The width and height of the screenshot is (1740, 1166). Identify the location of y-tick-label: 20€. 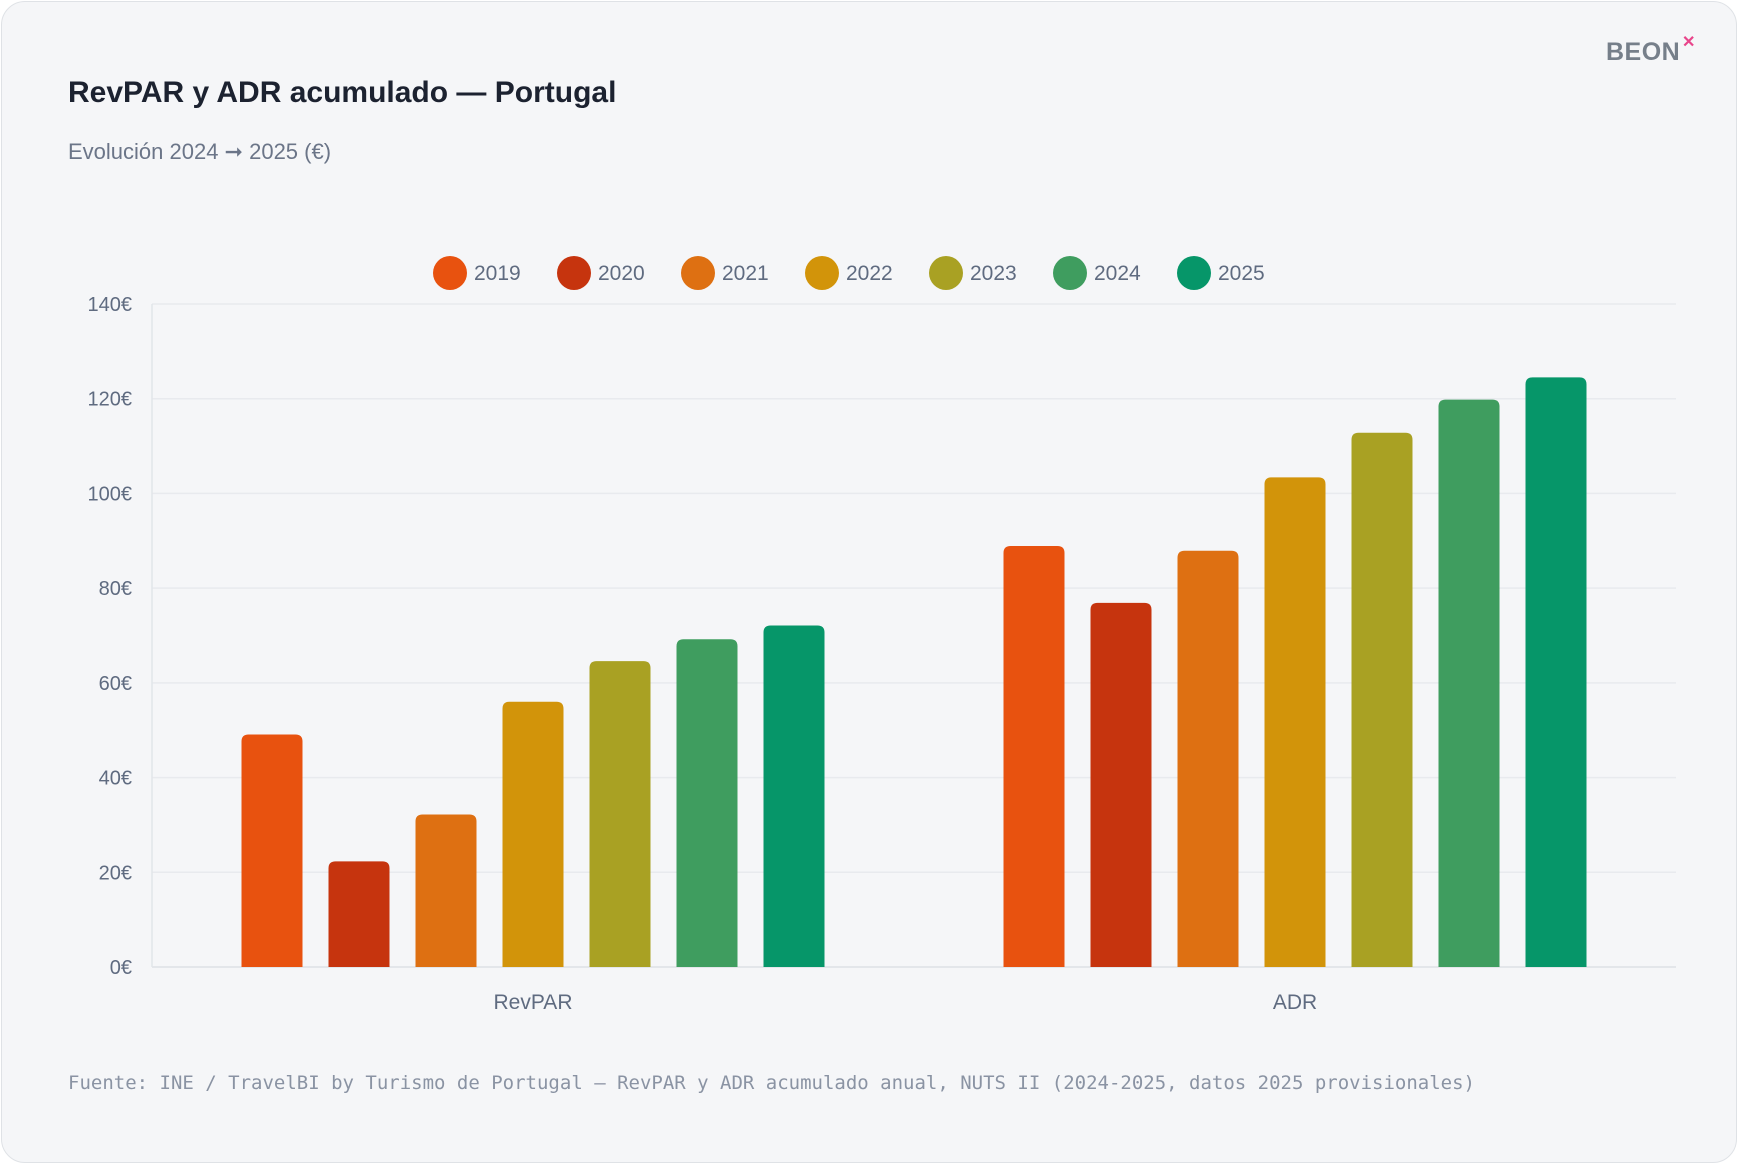
(115, 873).